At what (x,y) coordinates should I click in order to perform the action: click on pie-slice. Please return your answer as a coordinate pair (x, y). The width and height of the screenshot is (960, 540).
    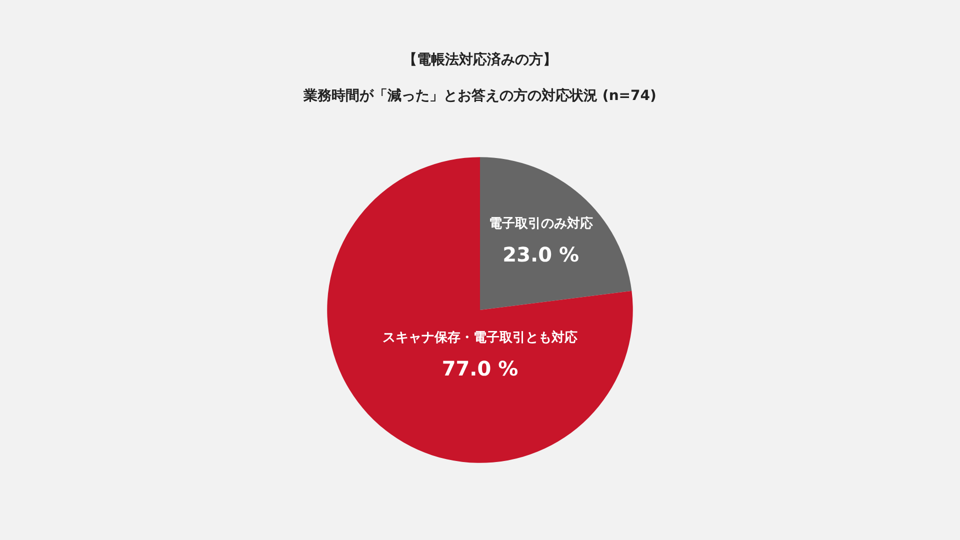
    Looking at the image, I should click on (556, 233).